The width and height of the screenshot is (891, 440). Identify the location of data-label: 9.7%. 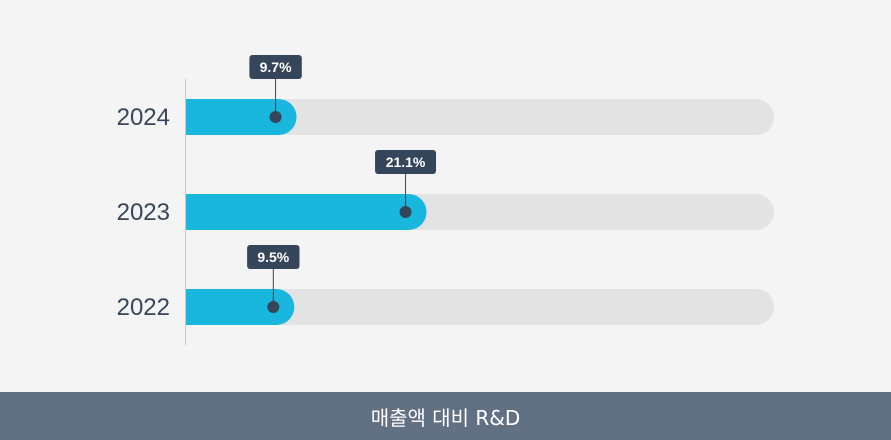
(276, 67).